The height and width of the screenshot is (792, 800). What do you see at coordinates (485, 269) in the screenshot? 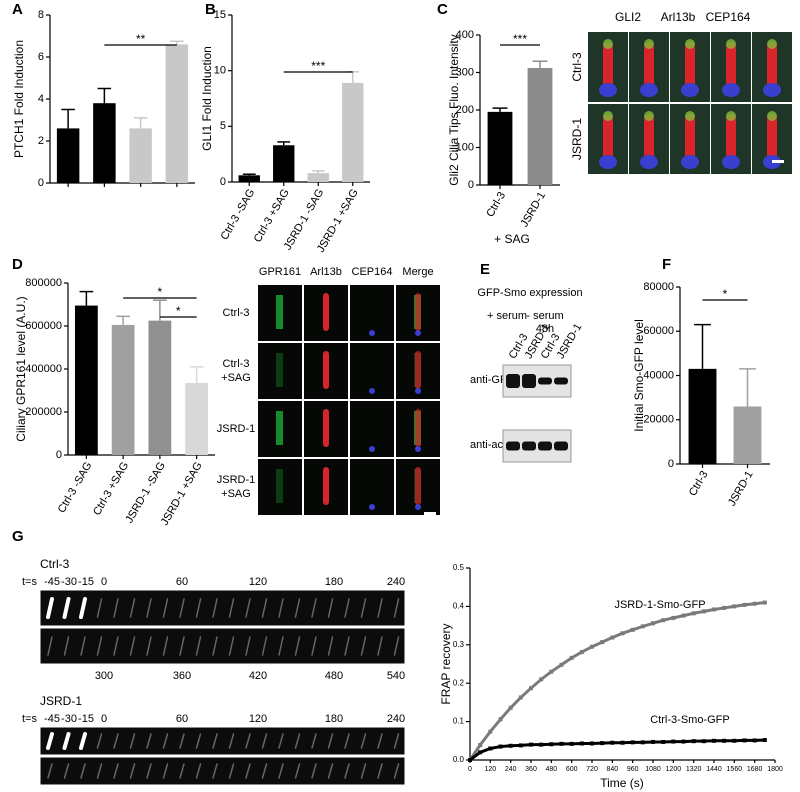
I see `panel-label: E` at bounding box center [485, 269].